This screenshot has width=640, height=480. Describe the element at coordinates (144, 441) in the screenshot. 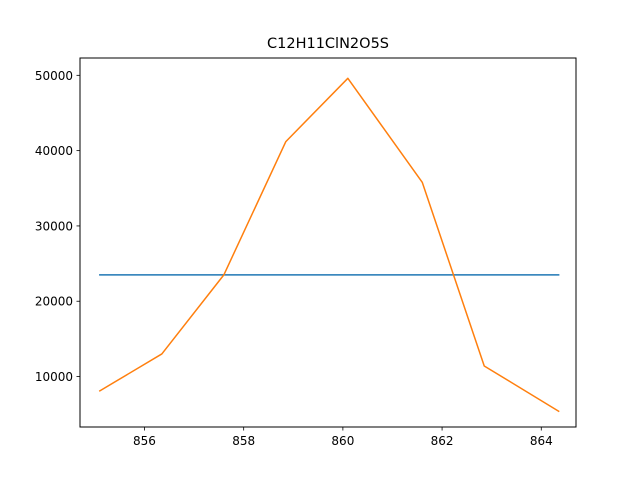

I see `x-tick-label: 856` at that location.